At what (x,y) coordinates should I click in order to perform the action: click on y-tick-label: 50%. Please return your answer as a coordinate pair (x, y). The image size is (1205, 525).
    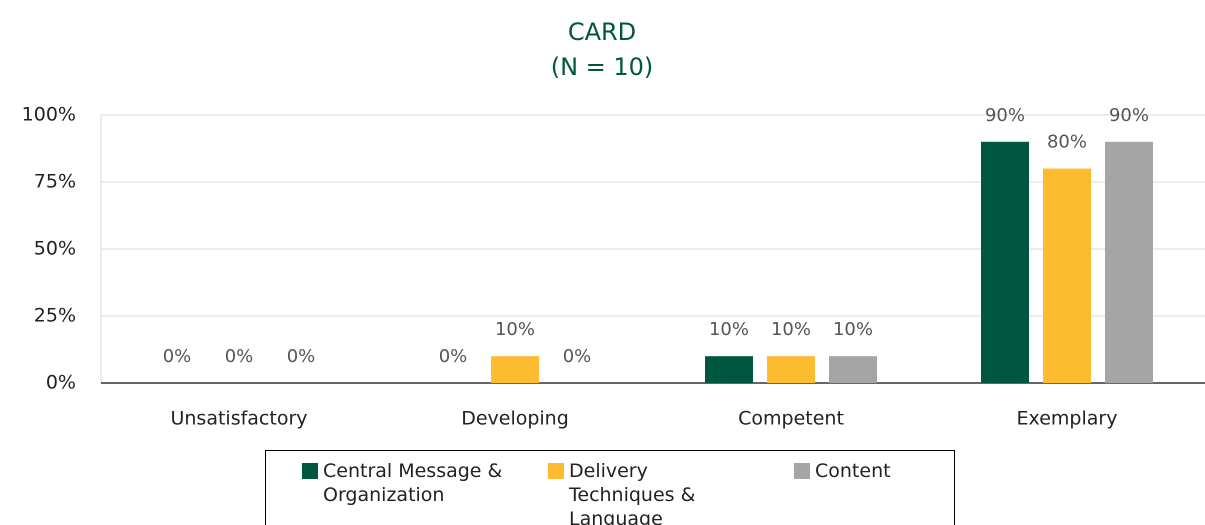
    Looking at the image, I should click on (55, 249).